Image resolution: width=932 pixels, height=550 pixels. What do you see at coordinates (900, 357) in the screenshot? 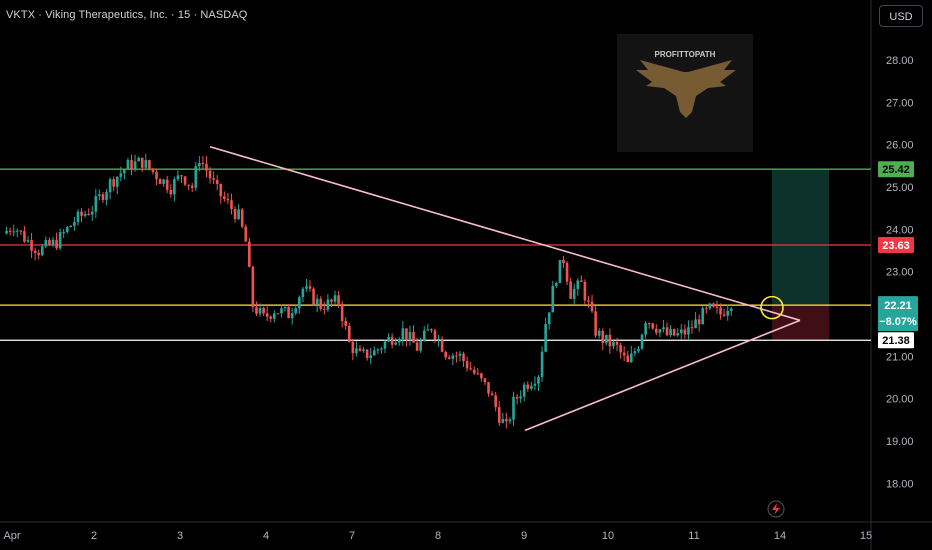
I see `y-tick-label: 21.00` at bounding box center [900, 357].